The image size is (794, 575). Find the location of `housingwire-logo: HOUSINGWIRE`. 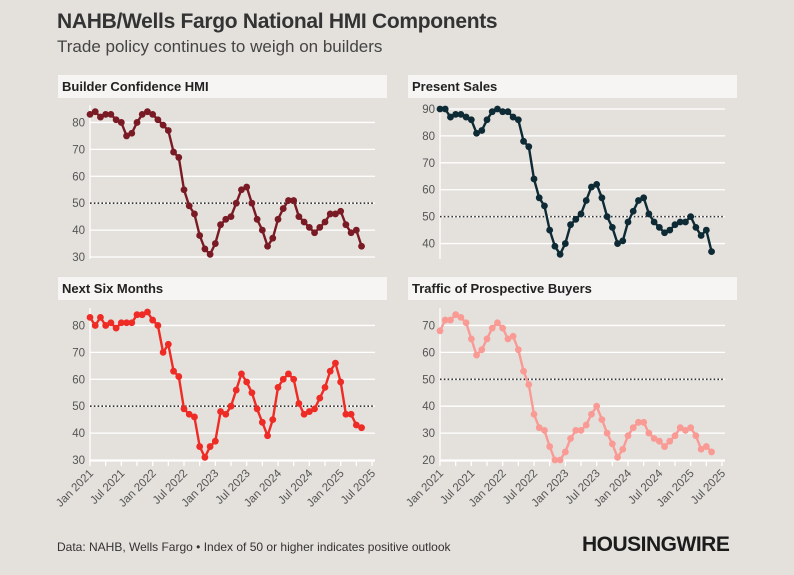

housingwire-logo: HOUSINGWIRE is located at coordinates (656, 544).